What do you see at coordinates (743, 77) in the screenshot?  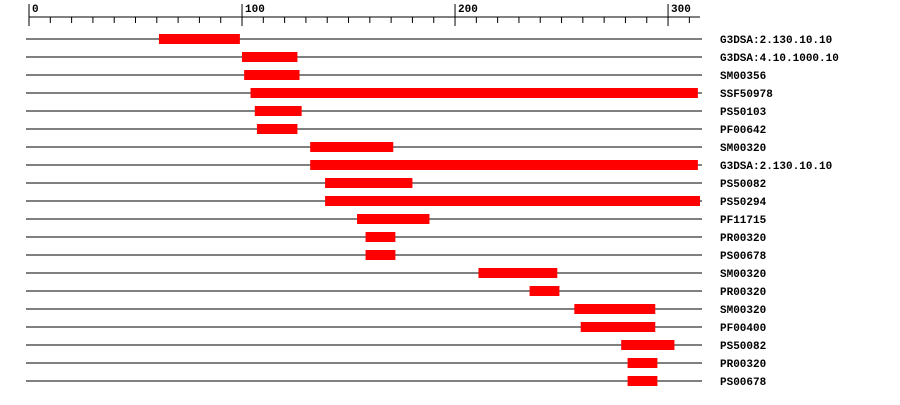 I see `row-label: SM00356` at bounding box center [743, 77].